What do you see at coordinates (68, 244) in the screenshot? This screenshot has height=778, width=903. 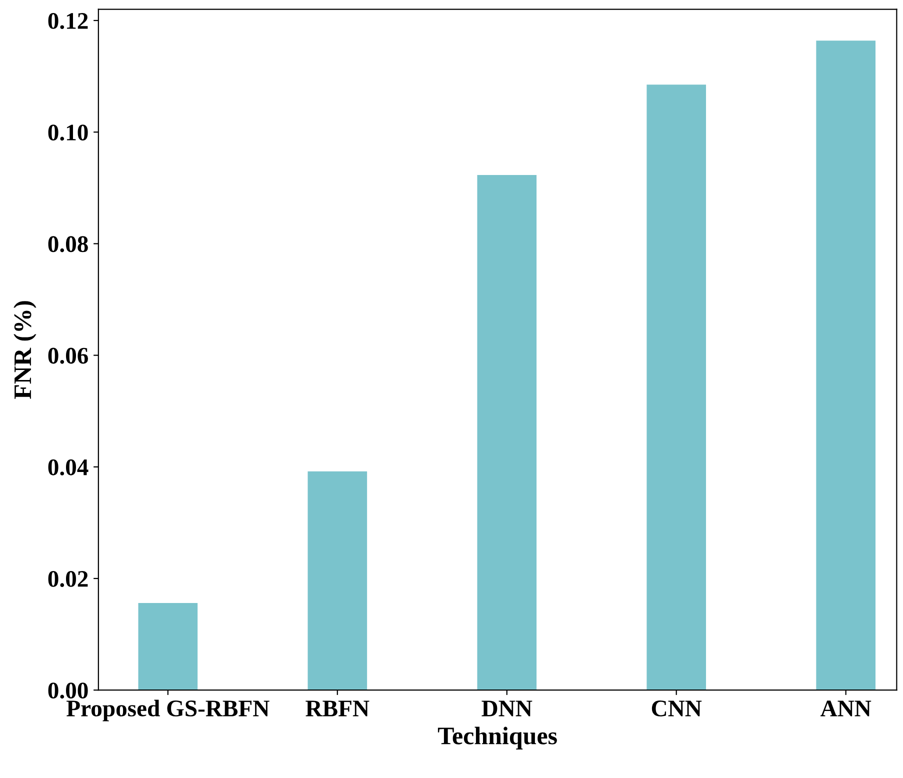 I see `y-tick-label: 0.08` at bounding box center [68, 244].